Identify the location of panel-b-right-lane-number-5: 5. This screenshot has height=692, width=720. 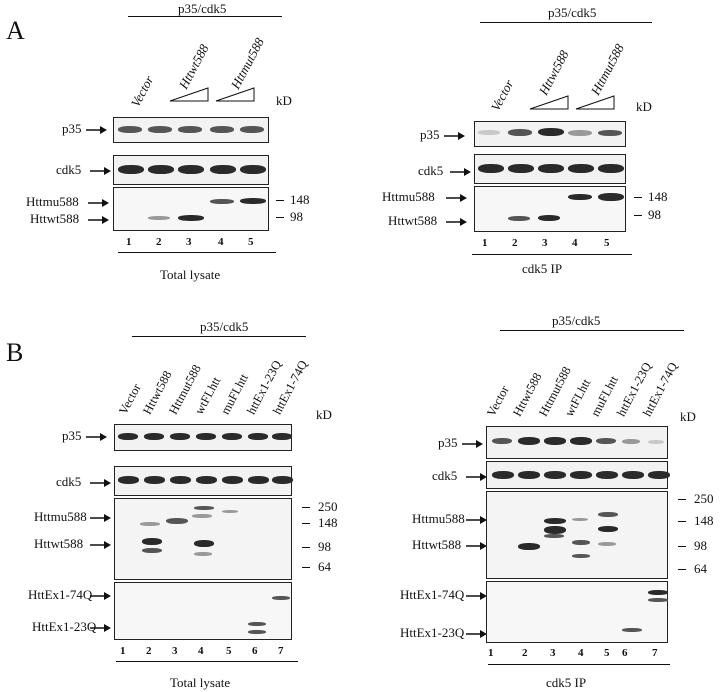
(607, 653).